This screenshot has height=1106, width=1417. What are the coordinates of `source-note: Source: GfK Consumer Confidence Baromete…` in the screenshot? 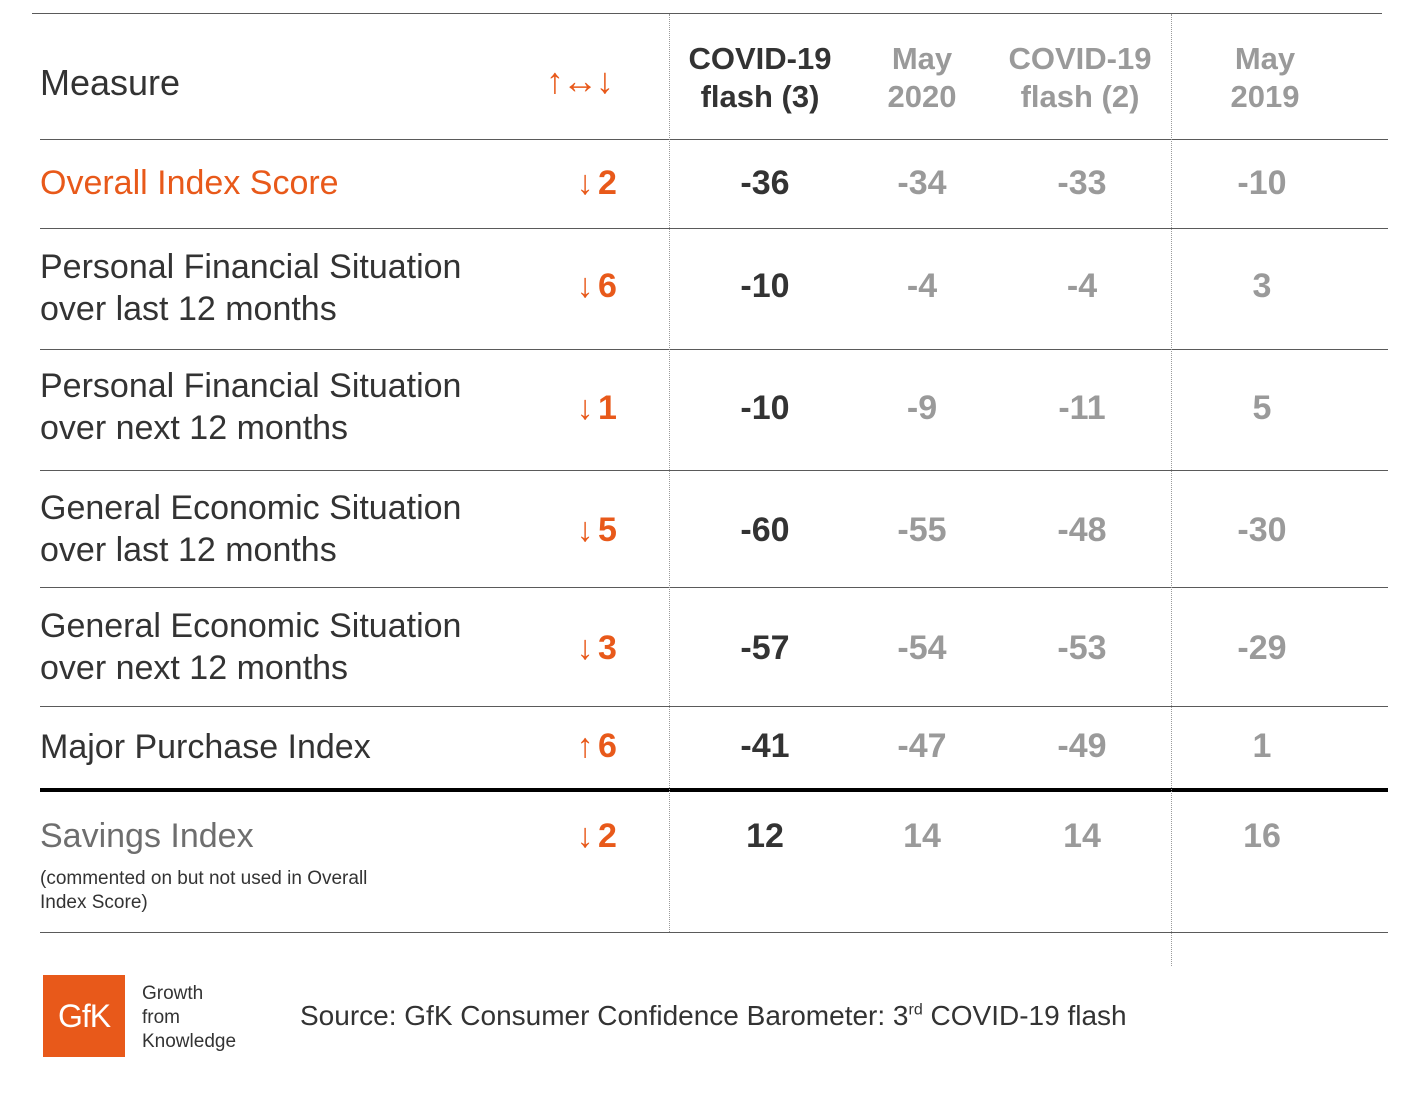 It's located at (713, 1015).